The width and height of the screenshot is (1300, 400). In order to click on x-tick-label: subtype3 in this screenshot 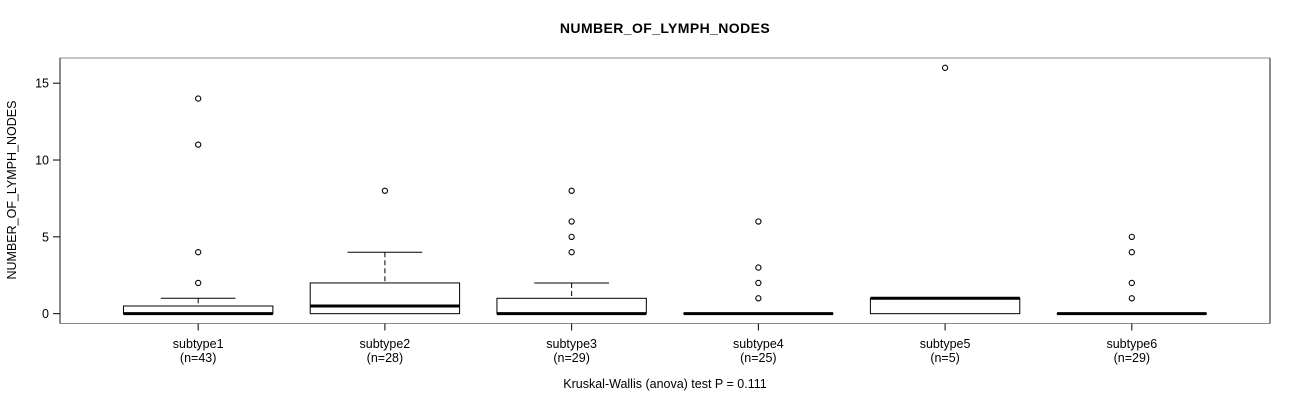, I will do `click(571, 344)`.